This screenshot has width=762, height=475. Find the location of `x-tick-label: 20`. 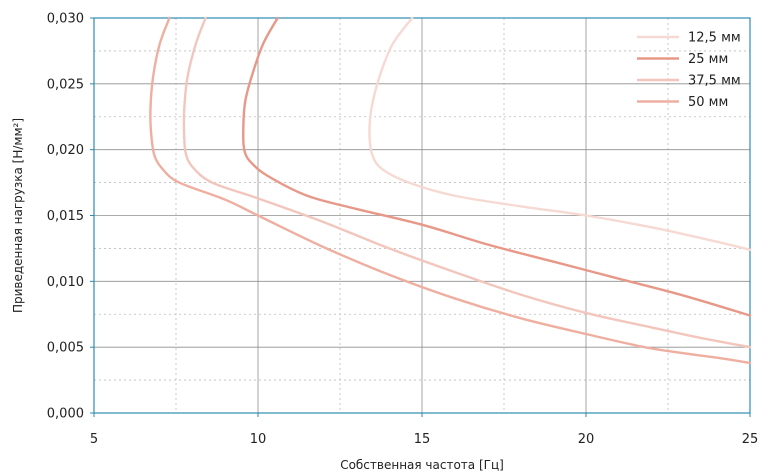

x-tick-label: 20 is located at coordinates (586, 439).